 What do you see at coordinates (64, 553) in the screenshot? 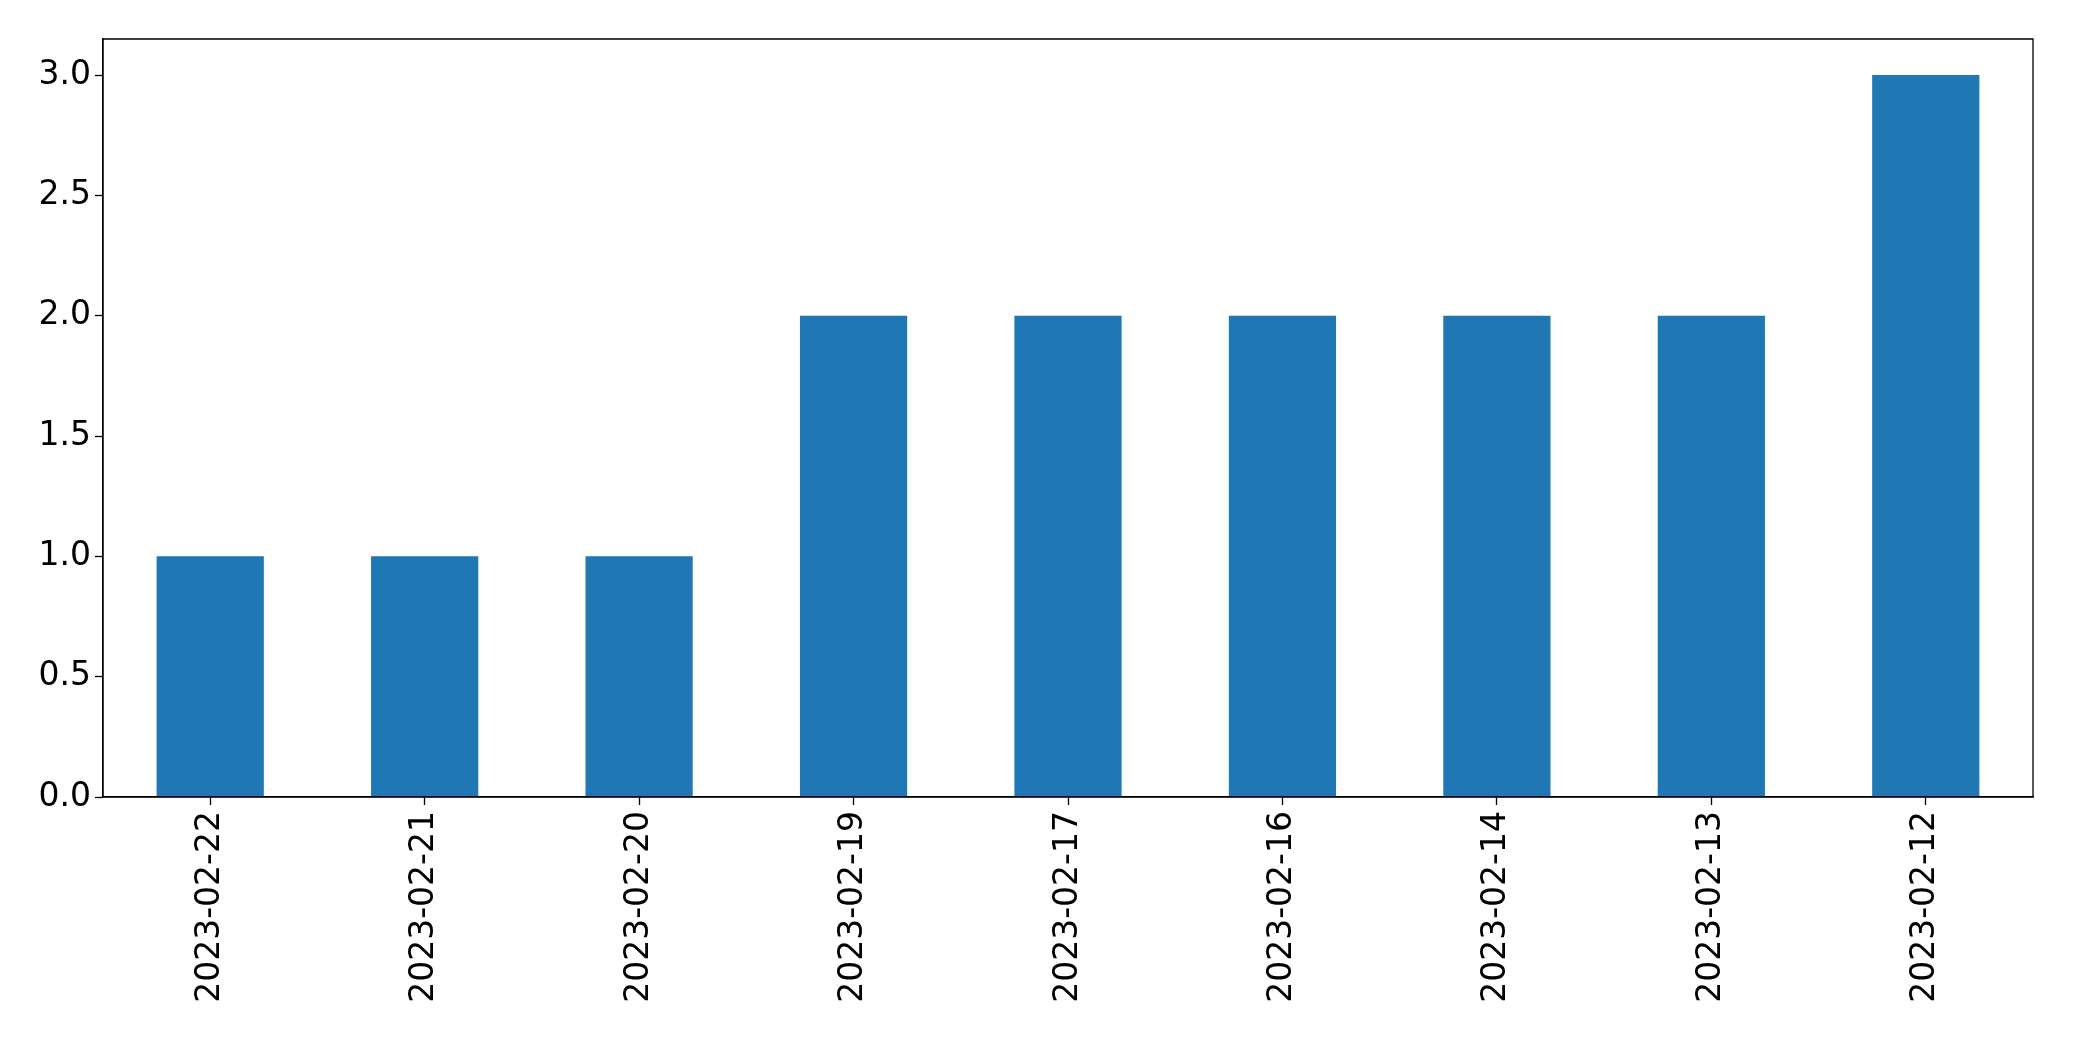
I see `y-tick-label: 1.0` at bounding box center [64, 553].